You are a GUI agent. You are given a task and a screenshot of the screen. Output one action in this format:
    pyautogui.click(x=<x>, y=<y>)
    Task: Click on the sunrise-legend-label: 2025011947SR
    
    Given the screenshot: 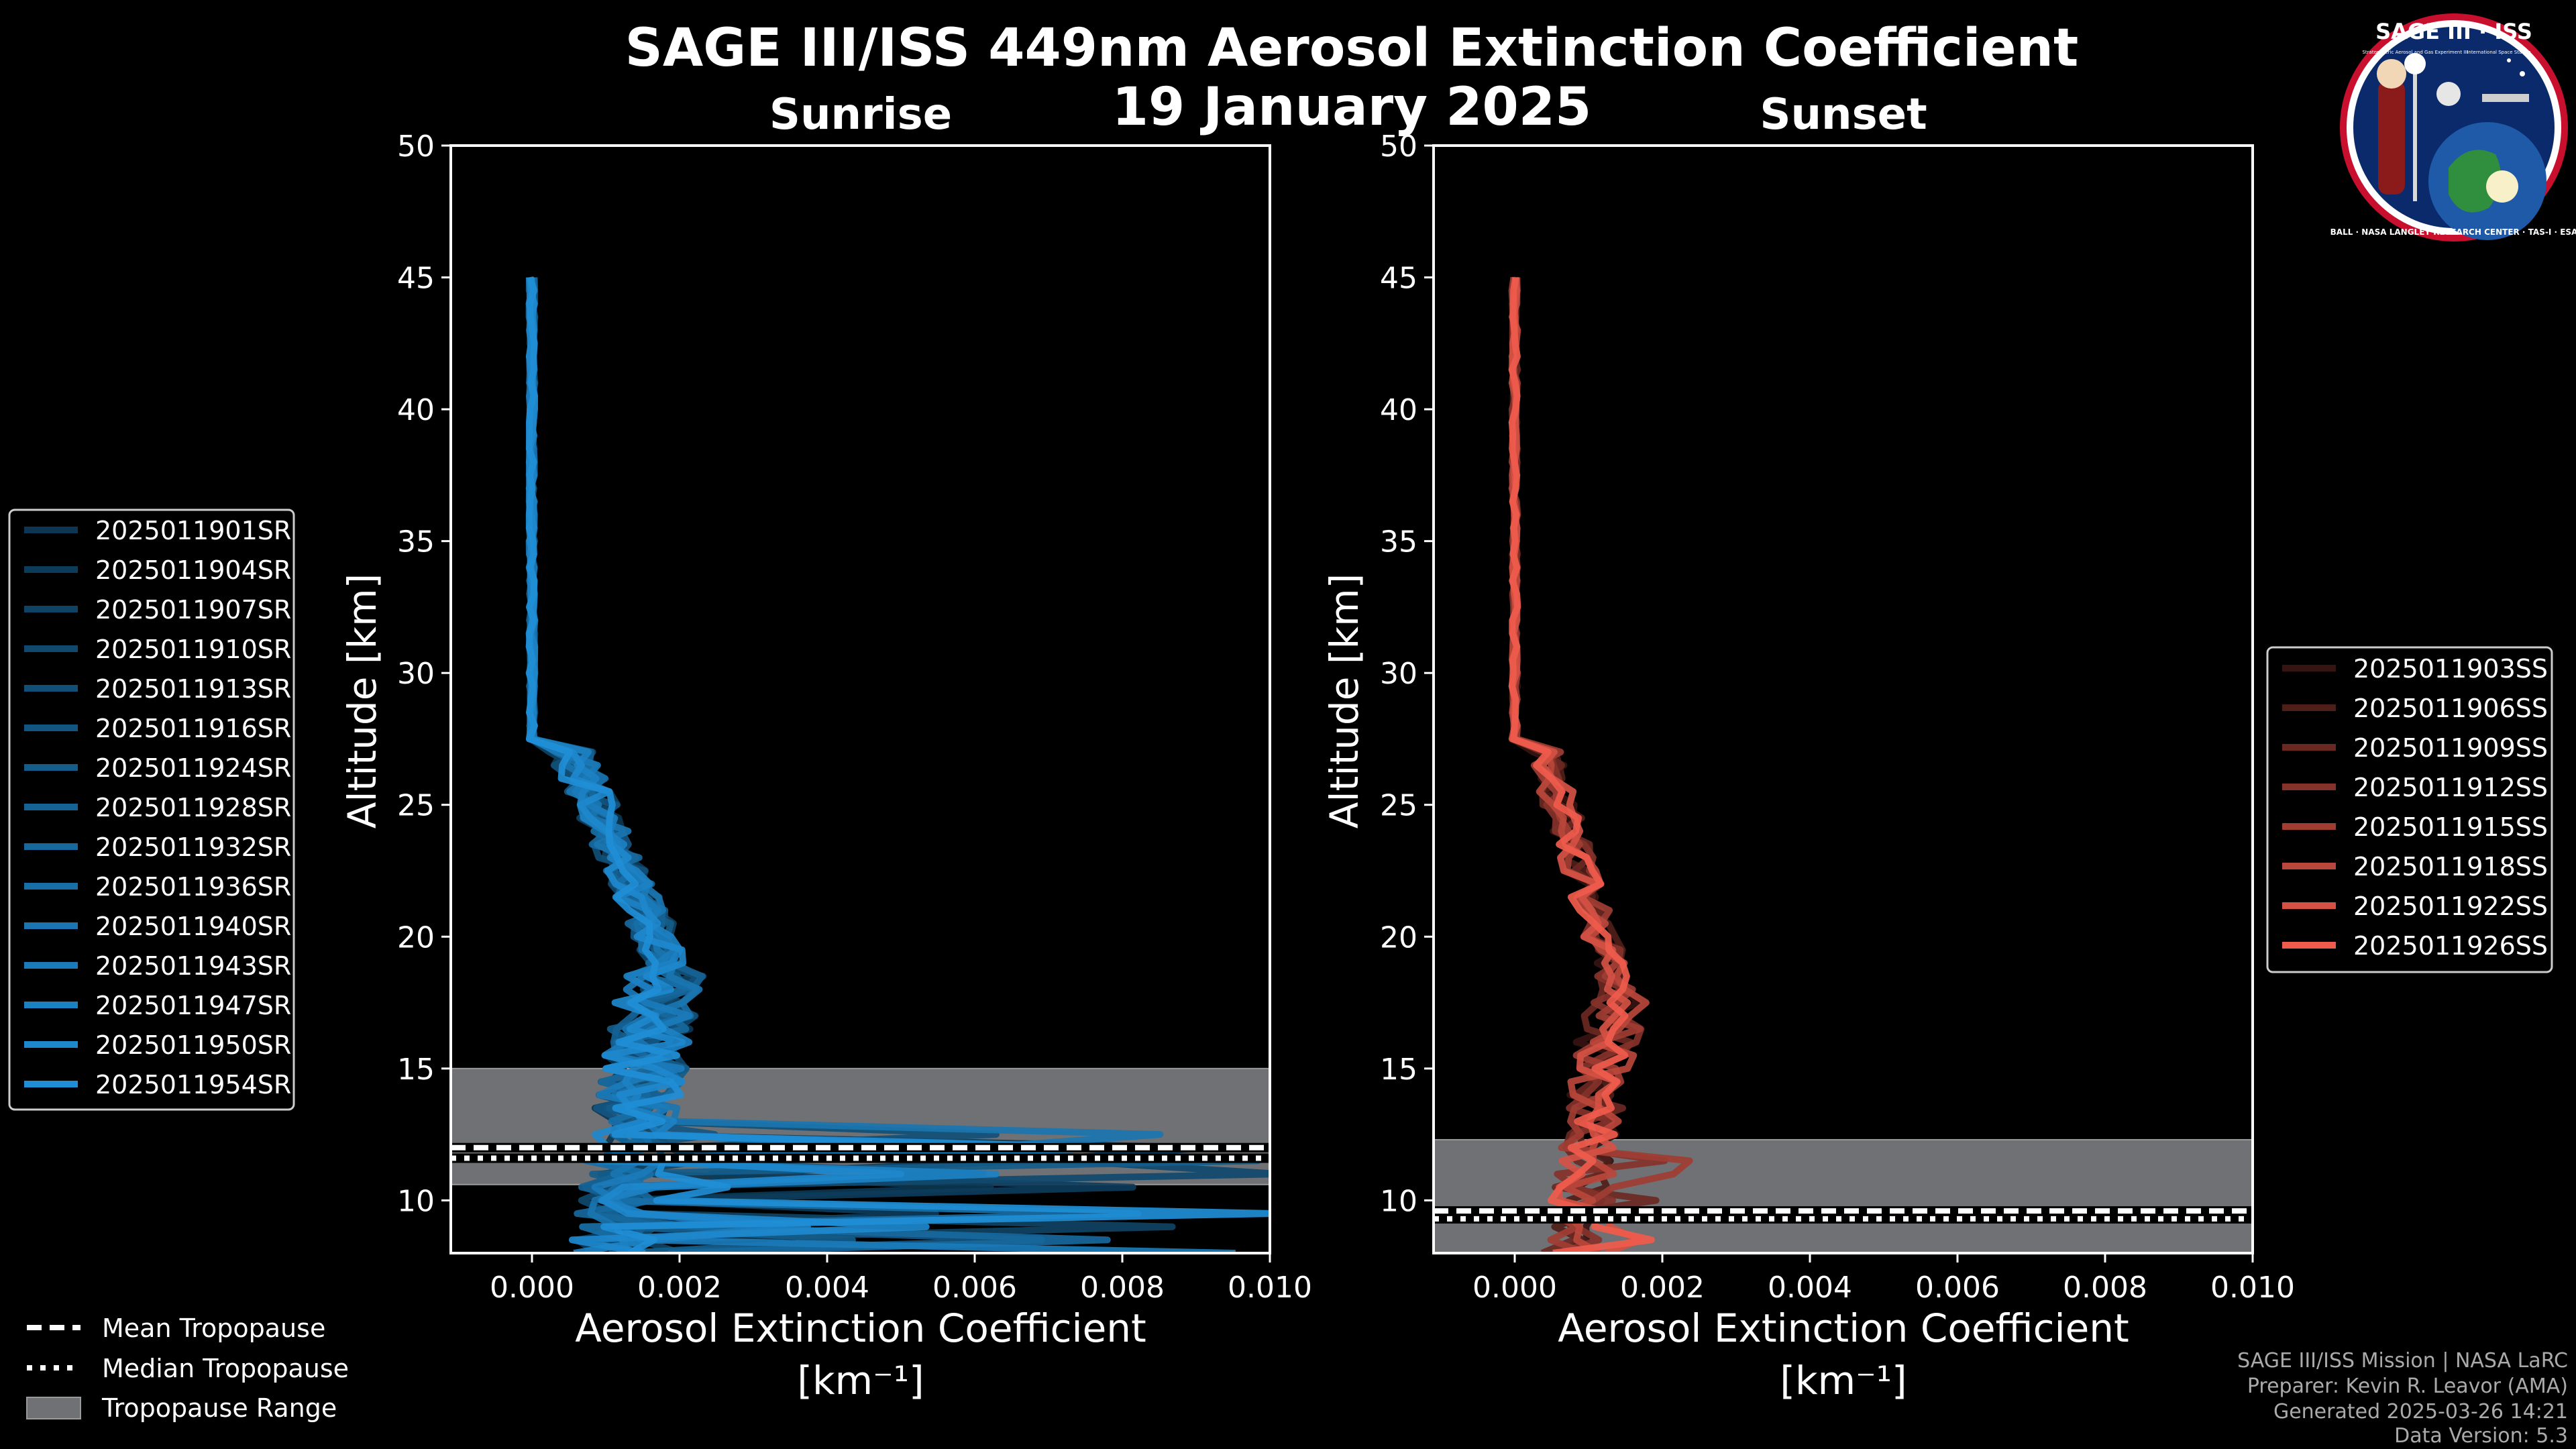 What is the action you would take?
    pyautogui.click(x=193, y=1005)
    